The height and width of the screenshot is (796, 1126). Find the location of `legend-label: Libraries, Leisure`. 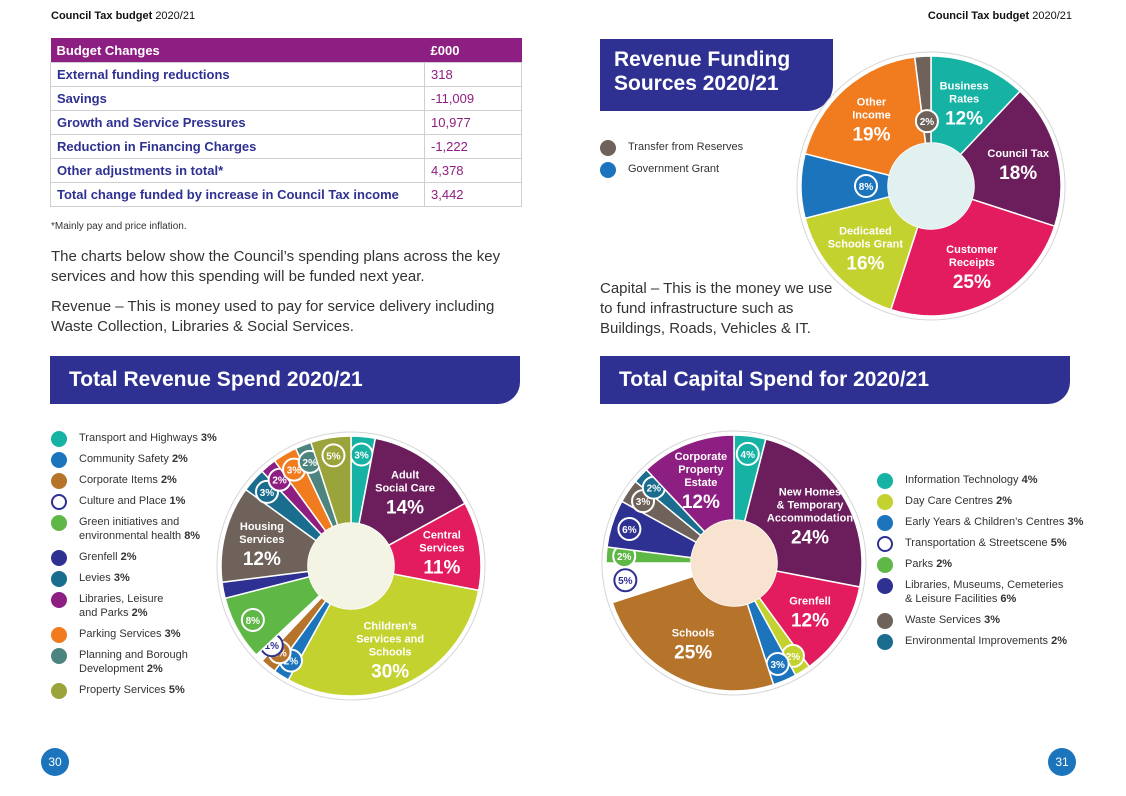

legend-label: Libraries, Leisure is located at coordinates (121, 599).